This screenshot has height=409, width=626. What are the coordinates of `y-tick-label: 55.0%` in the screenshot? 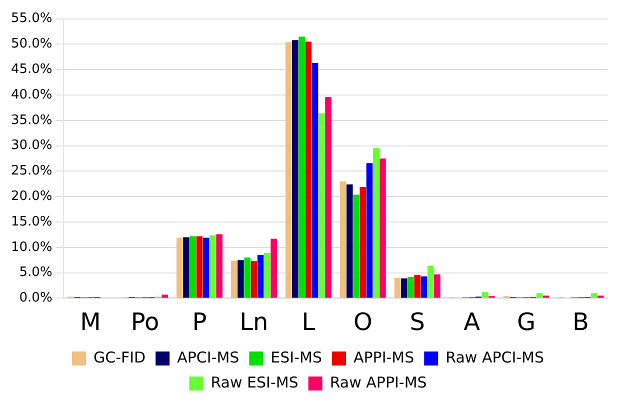 It's located at (31, 18).